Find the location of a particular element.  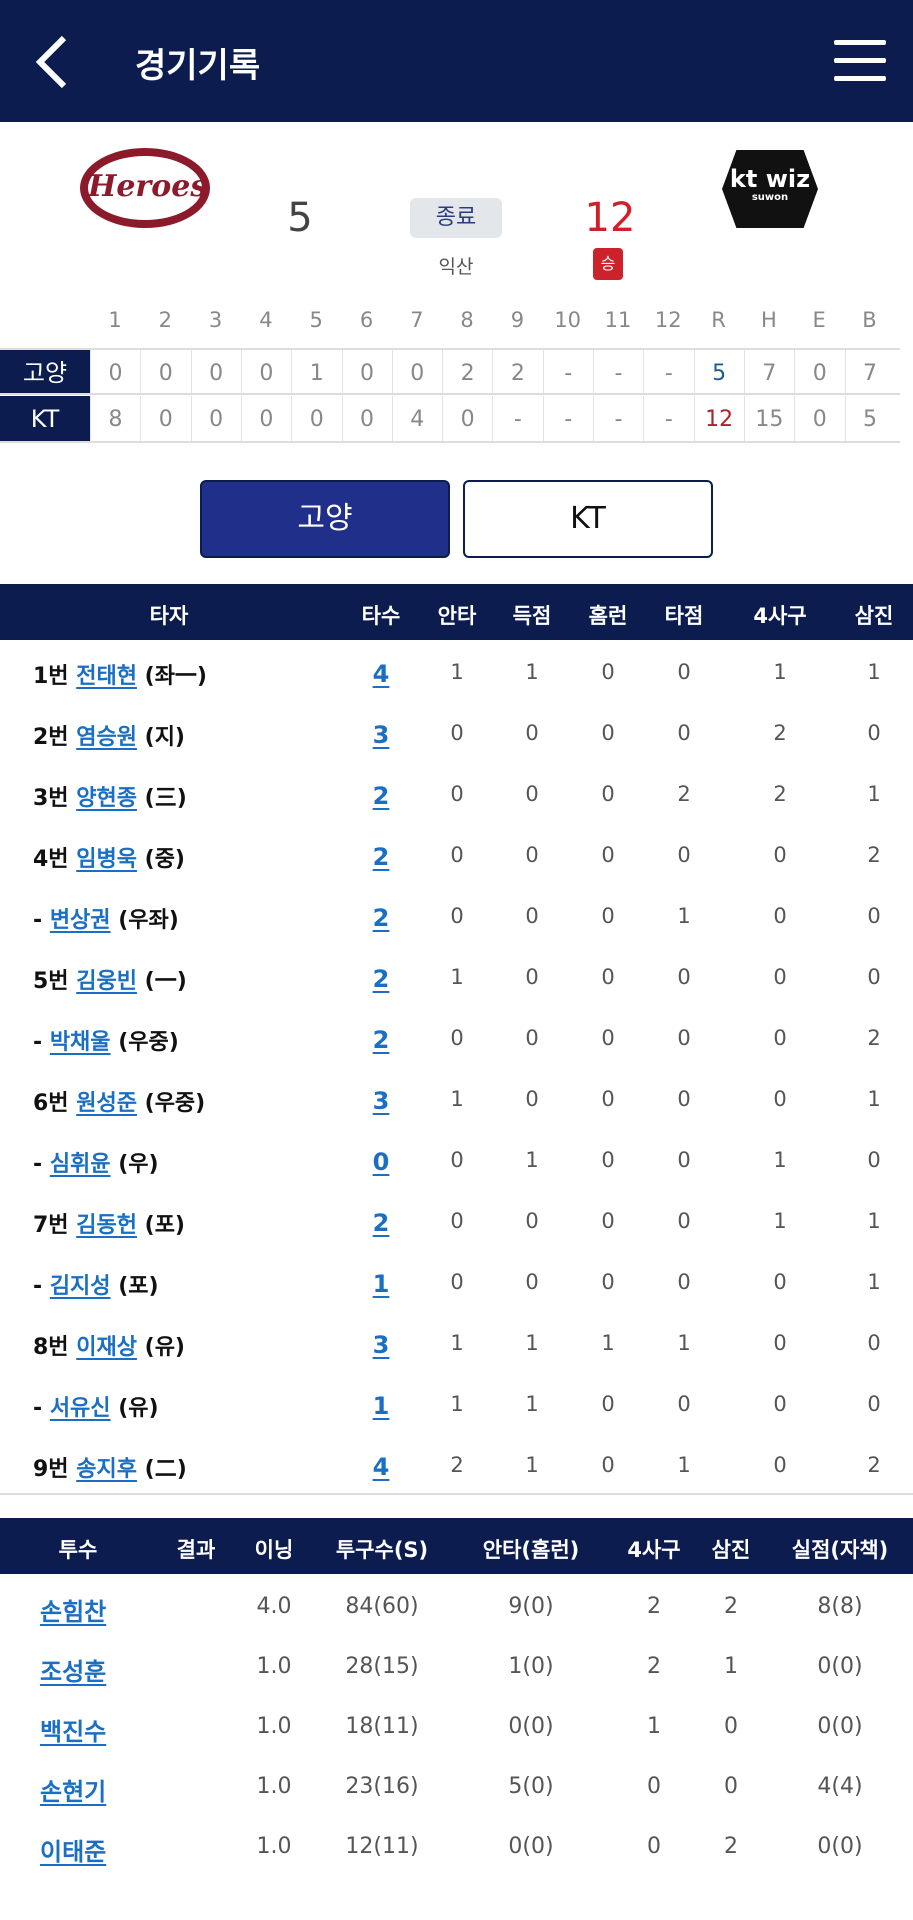

table-row: 백진수 1.0 18(11) 0(0) 1 0 0(0) is located at coordinates (456, 1726).